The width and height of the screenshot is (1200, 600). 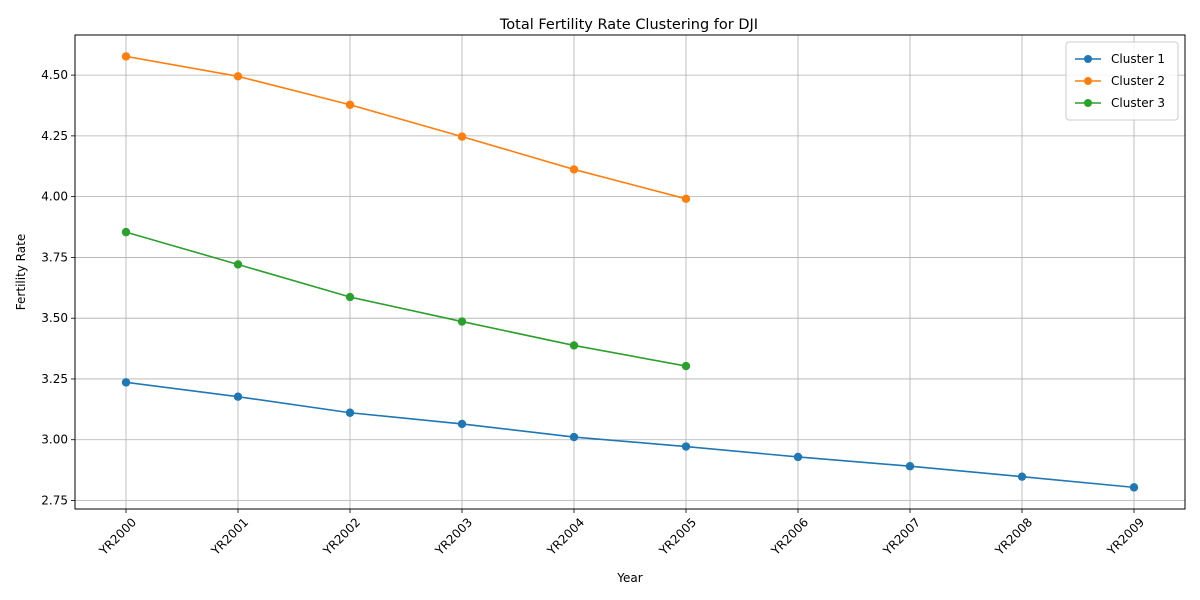 I want to click on legend: Cluster 1 Cluster 2 Cluster 3, so click(x=1122, y=81).